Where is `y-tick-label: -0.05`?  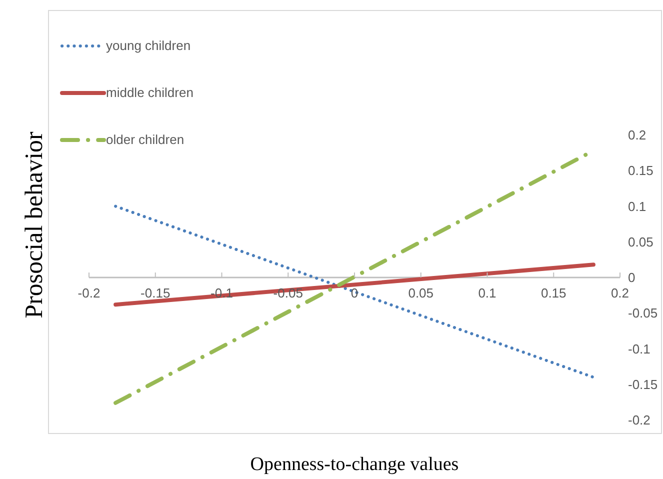
y-tick-label: -0.05 is located at coordinates (643, 313).